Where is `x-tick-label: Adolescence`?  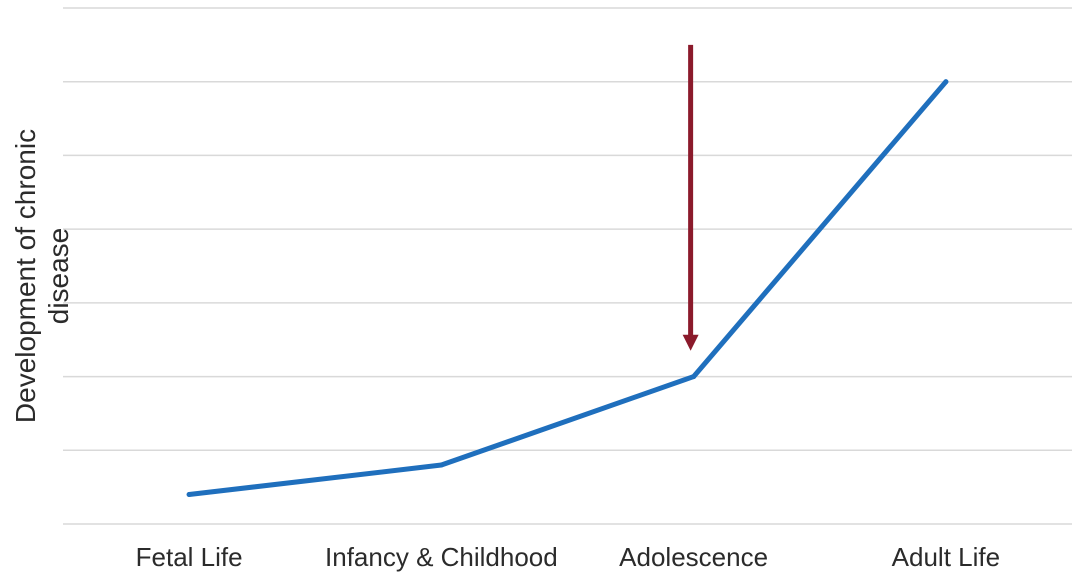 x-tick-label: Adolescence is located at coordinates (693, 557).